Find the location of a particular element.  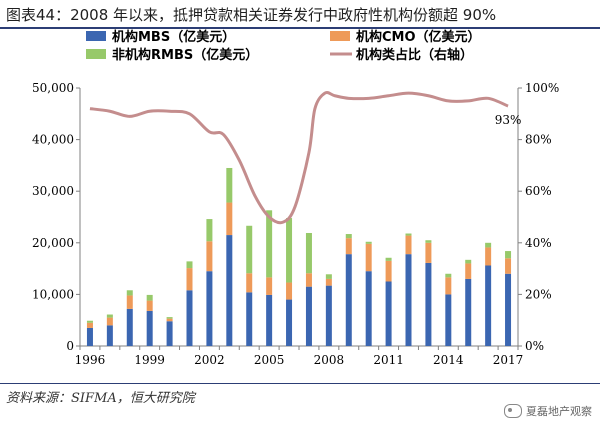

legend-rmbs-label: 非机构RMBS（亿美元） is located at coordinates (185, 55).